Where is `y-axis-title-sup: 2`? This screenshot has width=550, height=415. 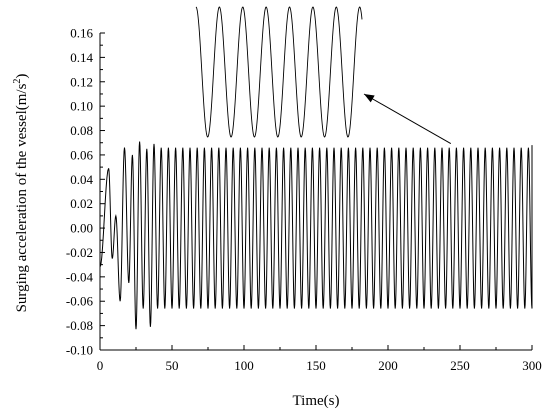
y-axis-title-sup: 2 is located at coordinates (17, 81).